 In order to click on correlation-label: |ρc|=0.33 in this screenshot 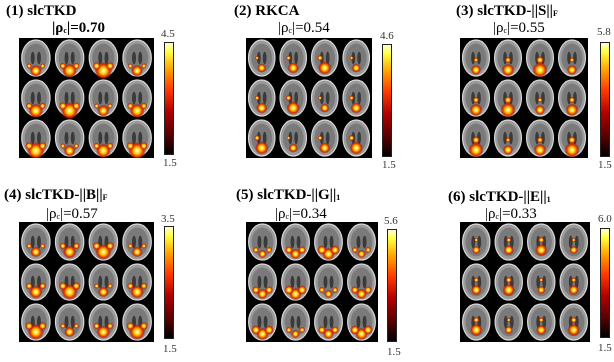, I will do `click(511, 214)`.